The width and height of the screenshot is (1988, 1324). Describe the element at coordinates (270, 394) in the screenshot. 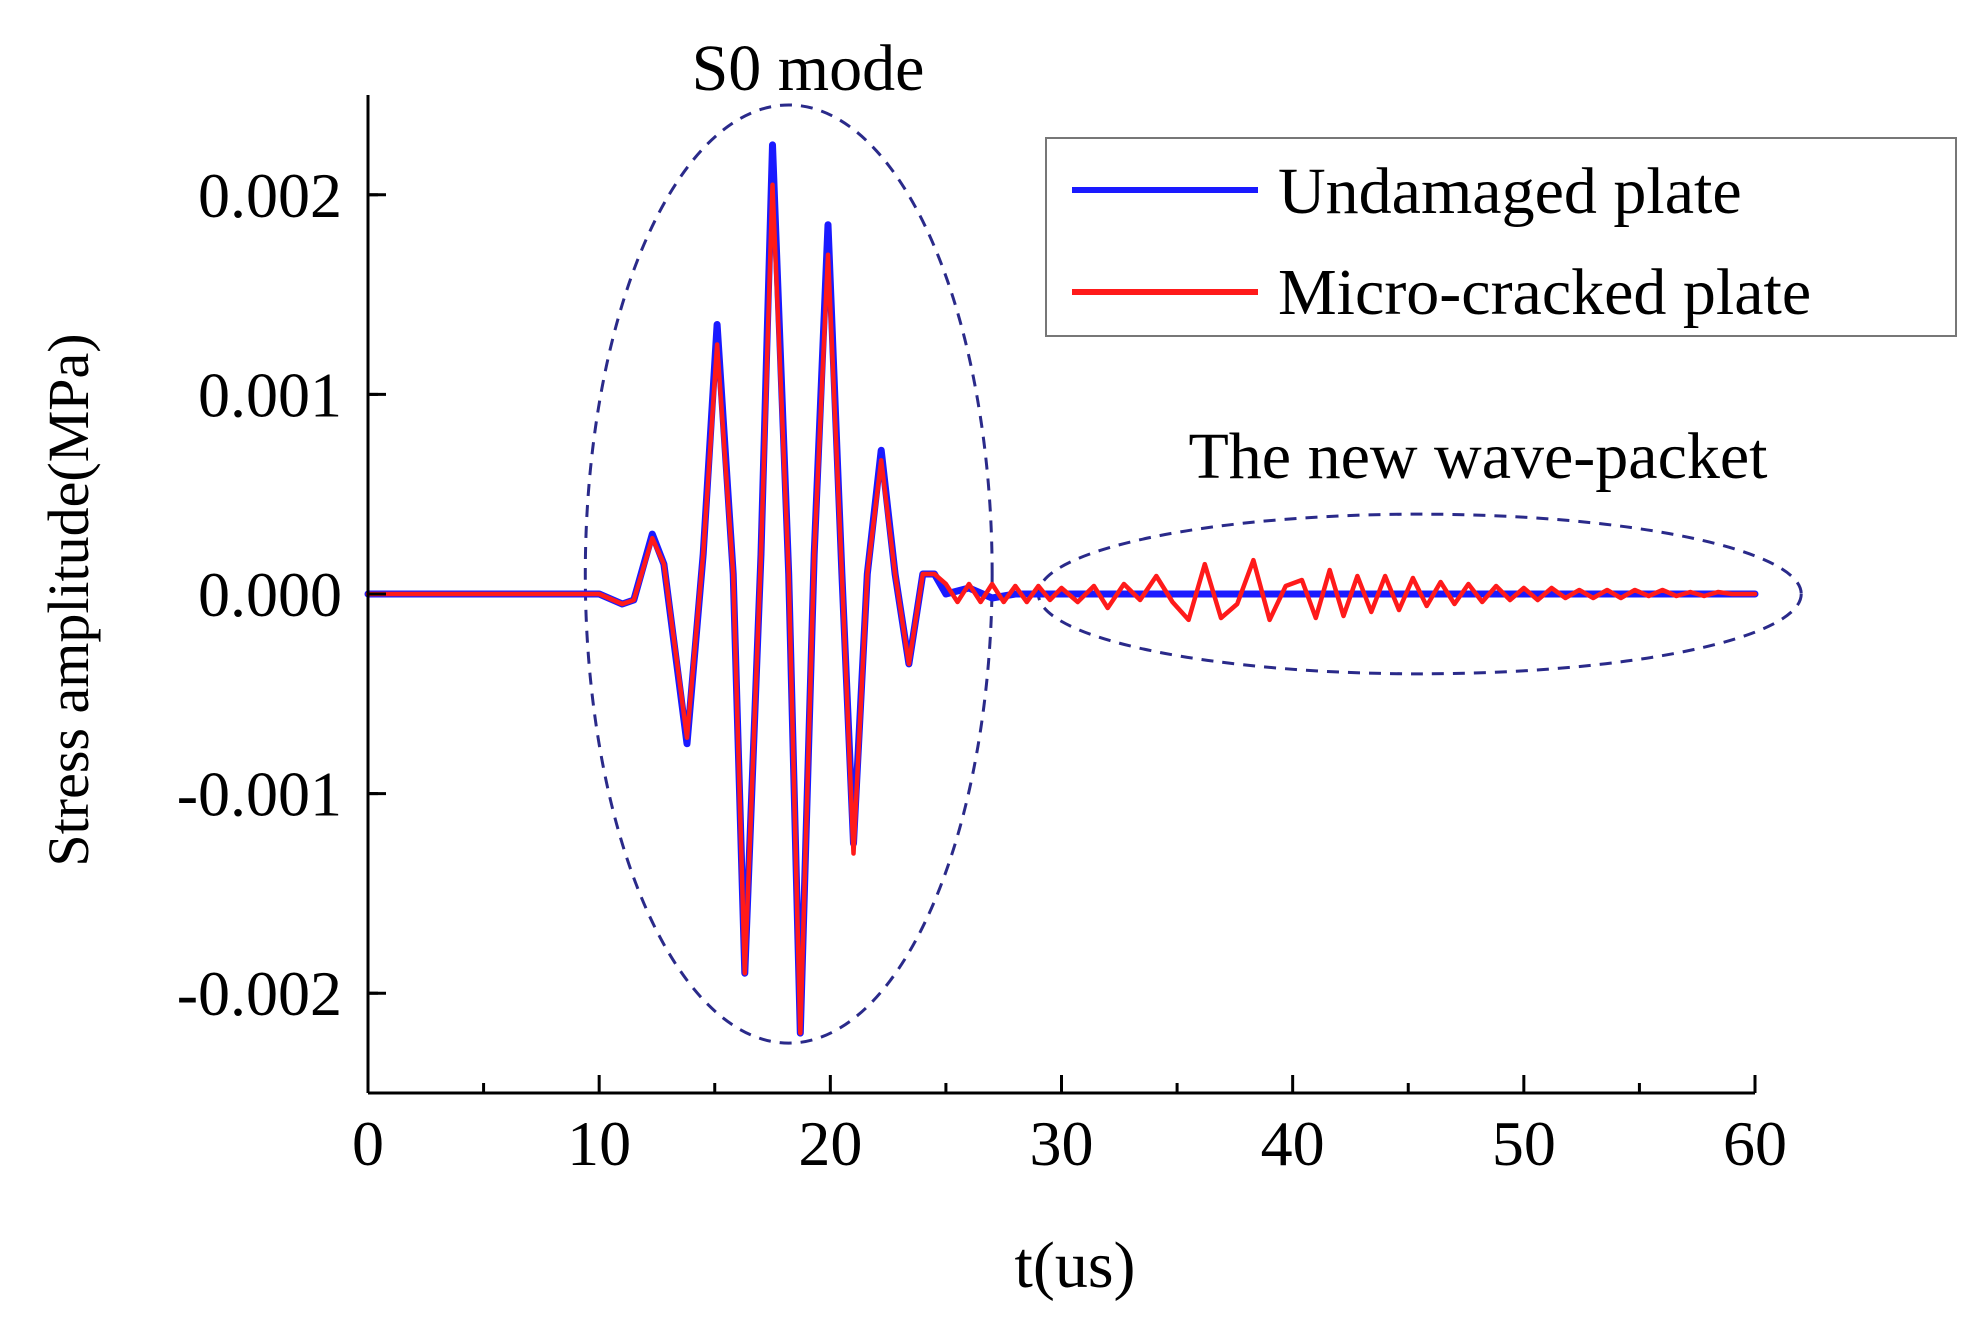

I see `y-tick-label: 0.001` at that location.